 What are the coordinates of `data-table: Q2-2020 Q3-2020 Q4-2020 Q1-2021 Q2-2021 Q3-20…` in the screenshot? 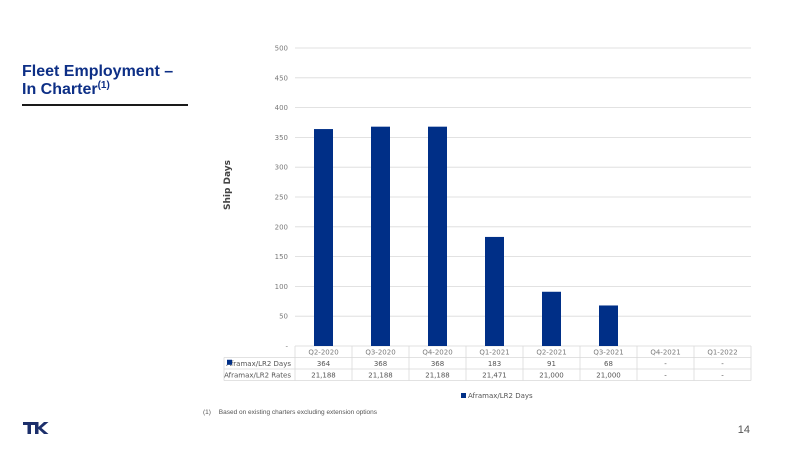 It's located at (487, 363).